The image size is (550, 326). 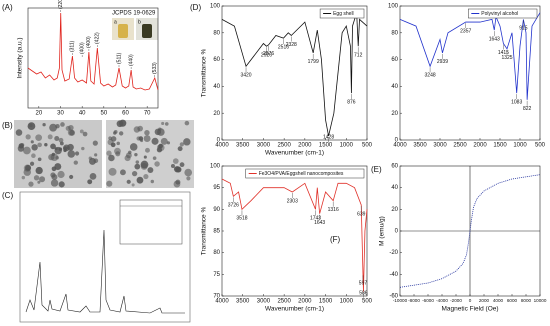 What do you see at coordinates (382, 231) in the screenshot?
I see `y-axis-label: M (emu/g)` at bounding box center [382, 231].